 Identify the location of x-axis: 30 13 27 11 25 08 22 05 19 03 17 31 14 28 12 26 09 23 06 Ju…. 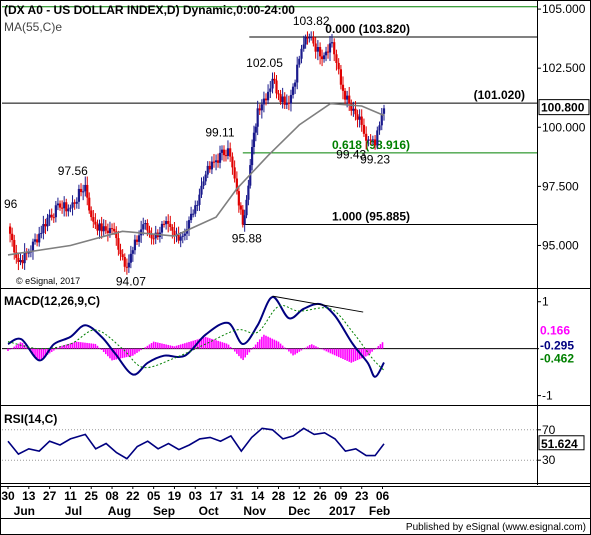
(195, 502).